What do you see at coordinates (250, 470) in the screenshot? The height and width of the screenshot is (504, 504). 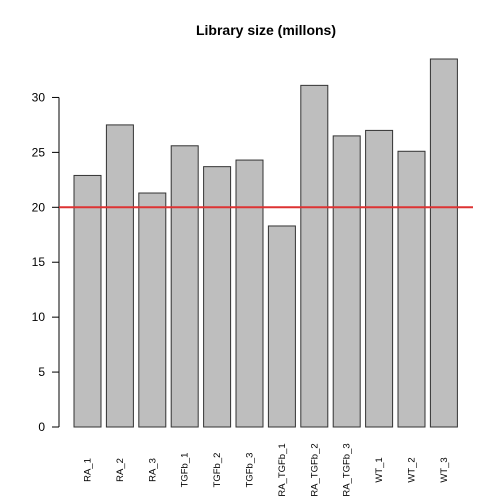 I see `x-tick-label: TGFb_3` at bounding box center [250, 470].